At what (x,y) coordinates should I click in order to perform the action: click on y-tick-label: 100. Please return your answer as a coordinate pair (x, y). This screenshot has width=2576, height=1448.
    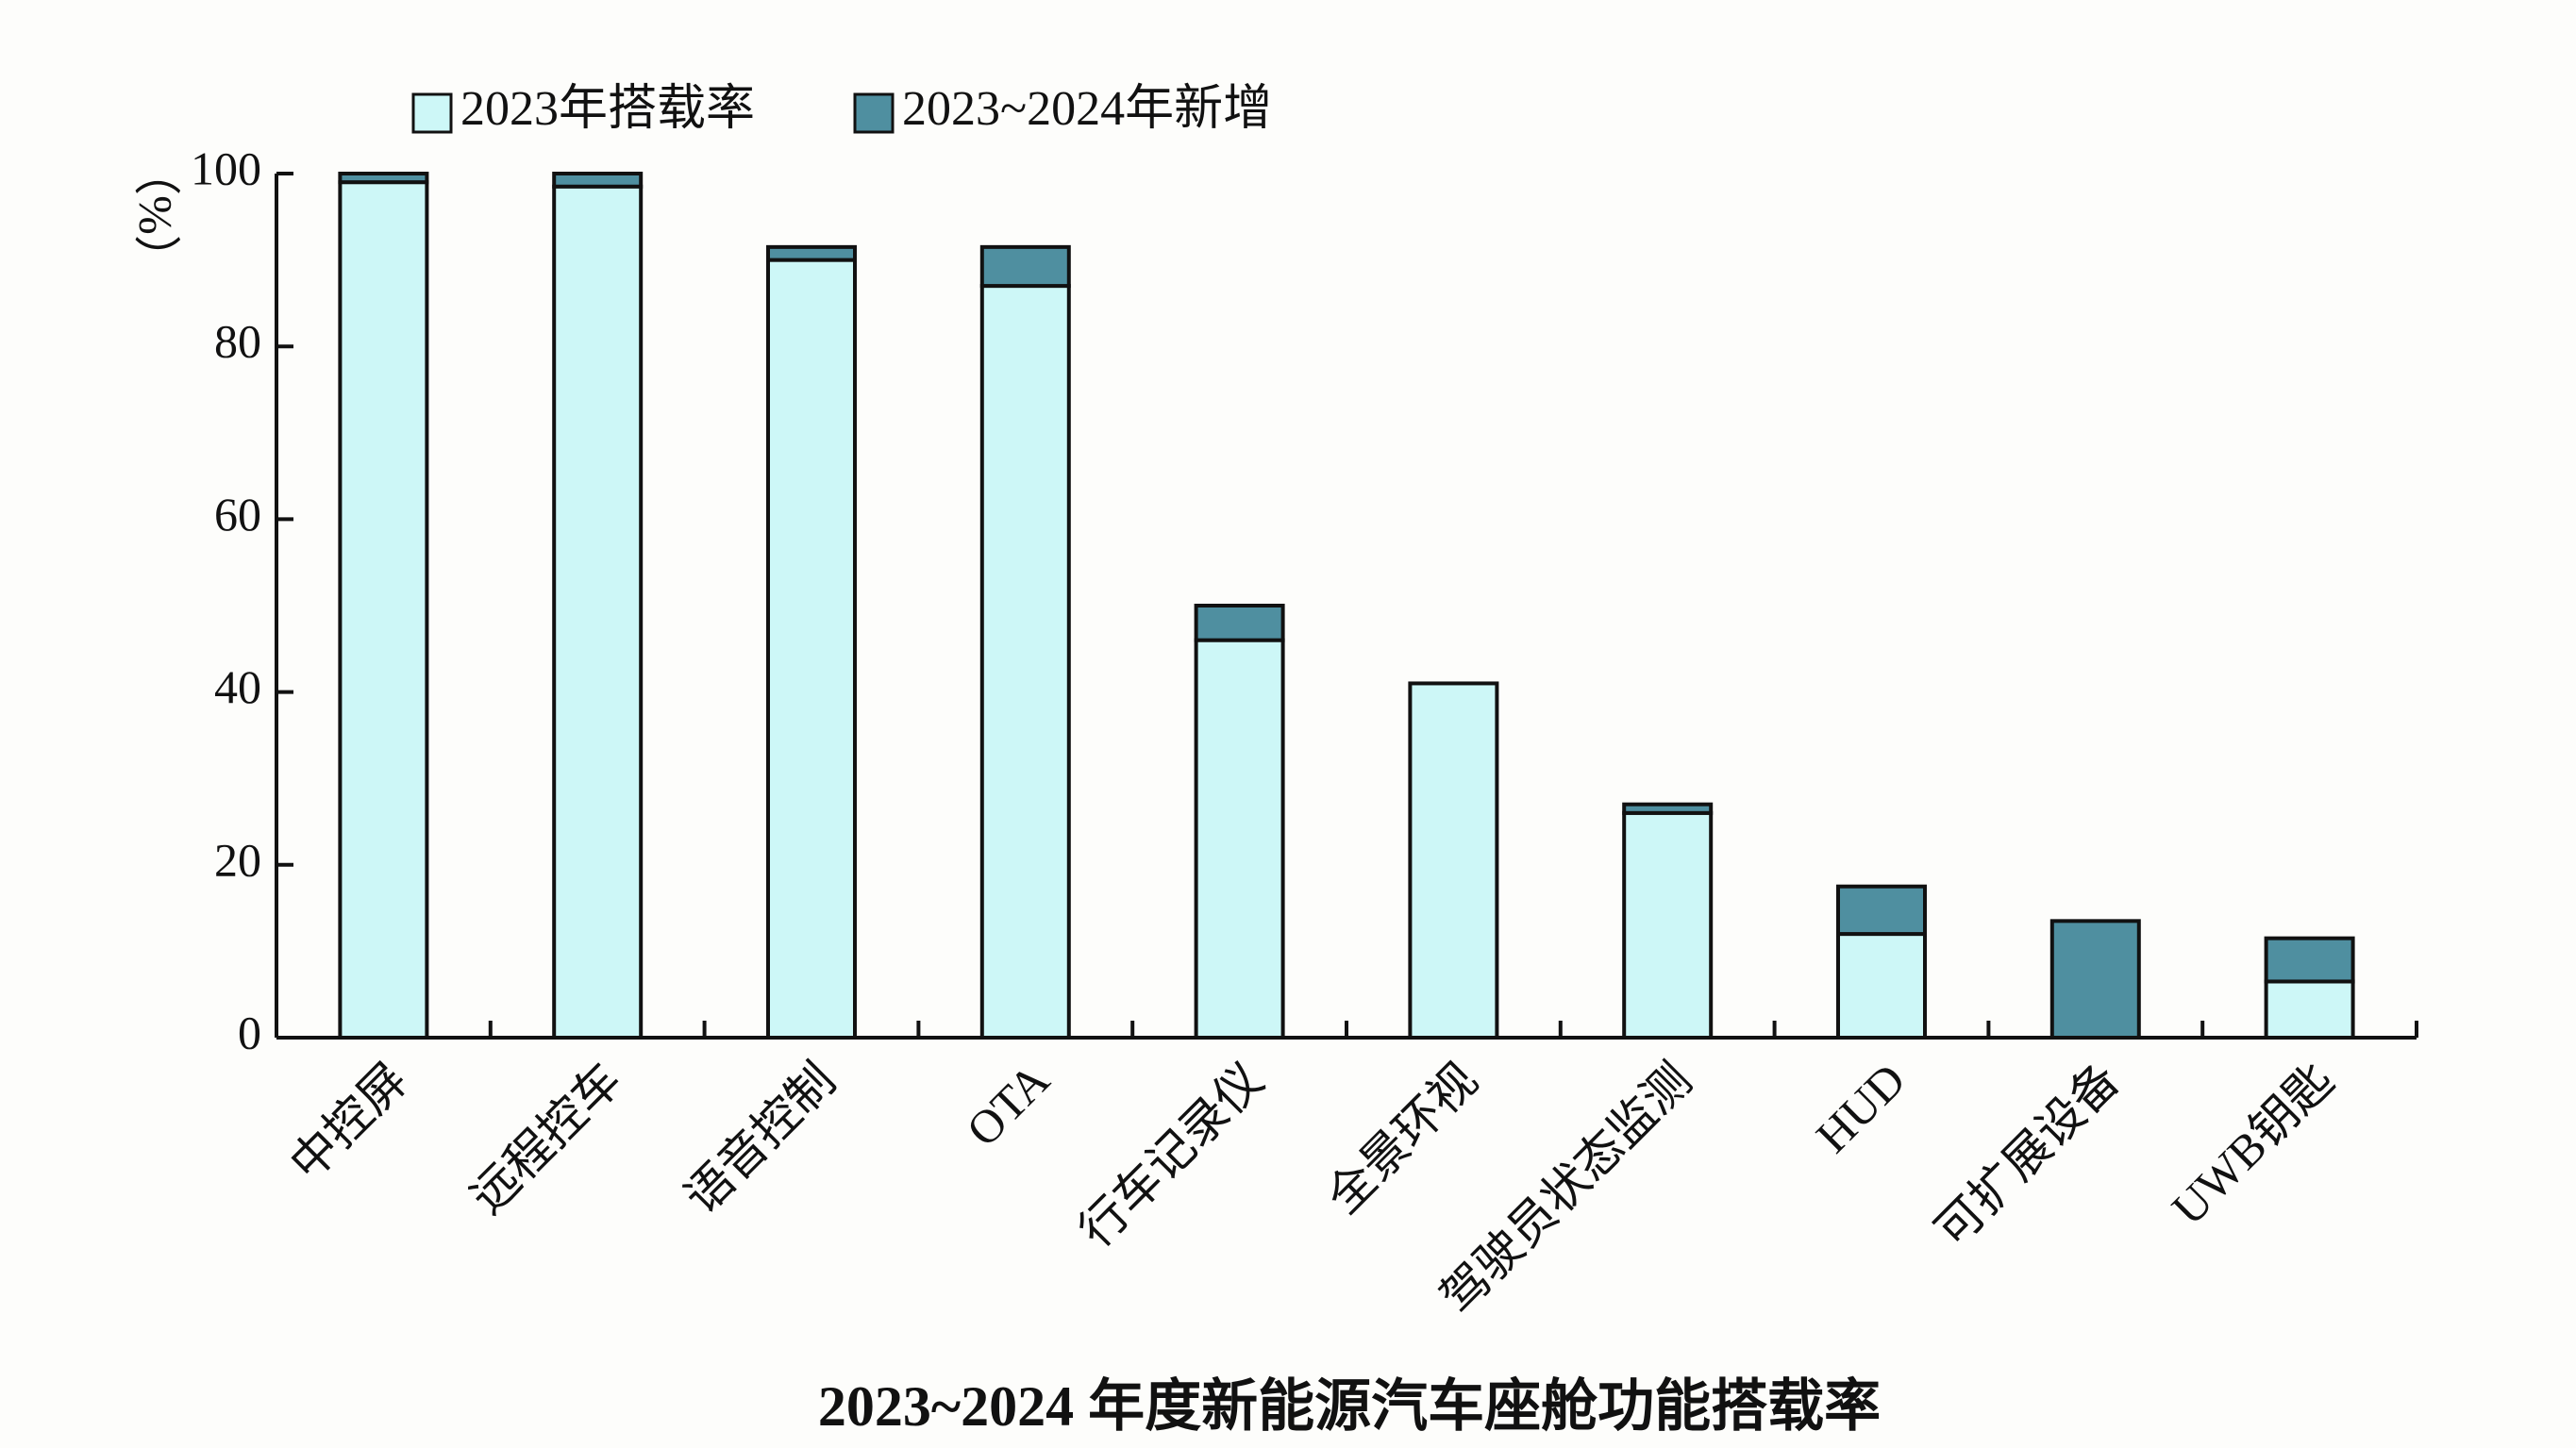
    Looking at the image, I should click on (226, 167).